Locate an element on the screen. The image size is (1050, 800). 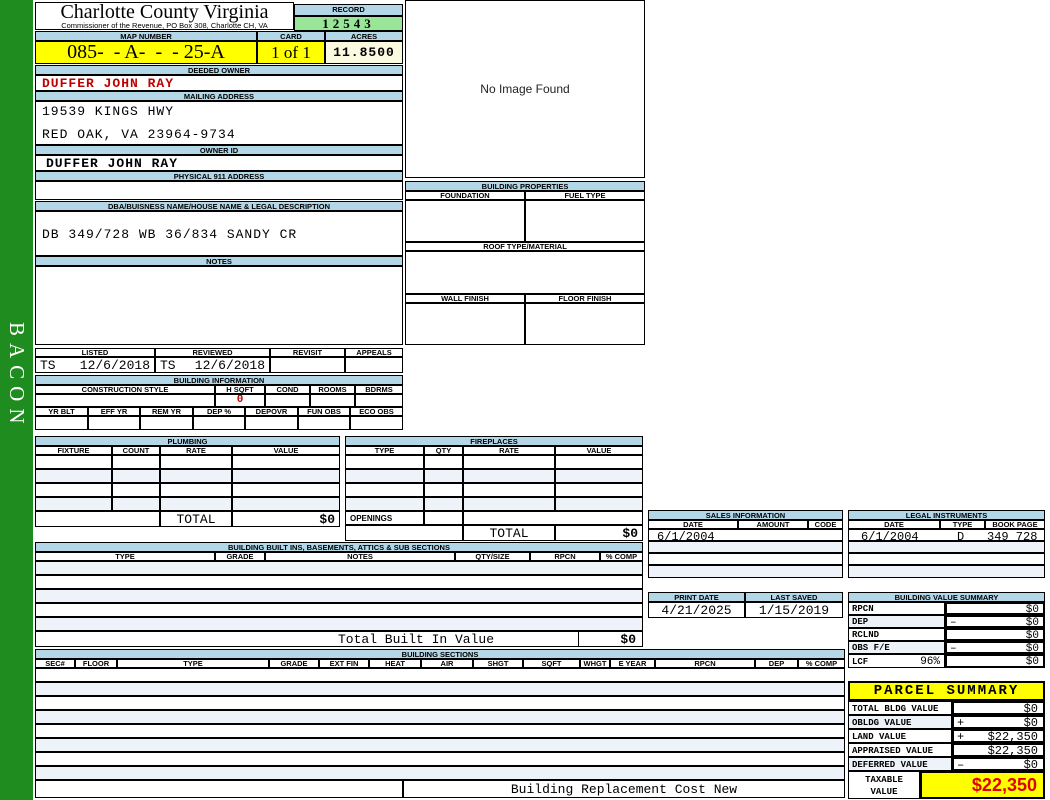
legal-description-box: DB 349/728 WB 36/834 SANDY CR is located at coordinates (219, 233).